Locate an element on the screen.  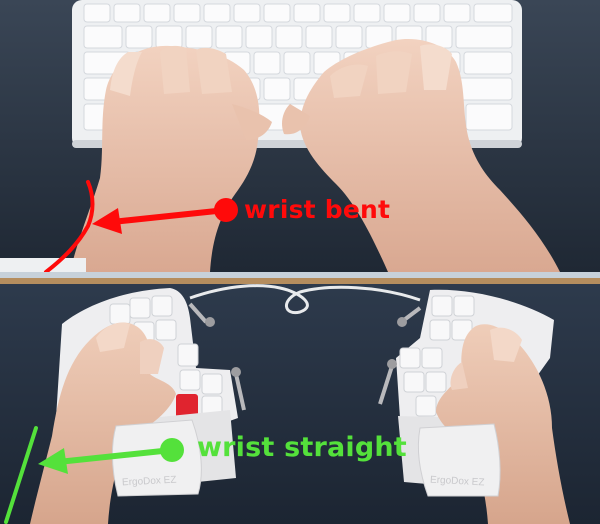
wooden-desk-edge is located at coordinates (300, 281).